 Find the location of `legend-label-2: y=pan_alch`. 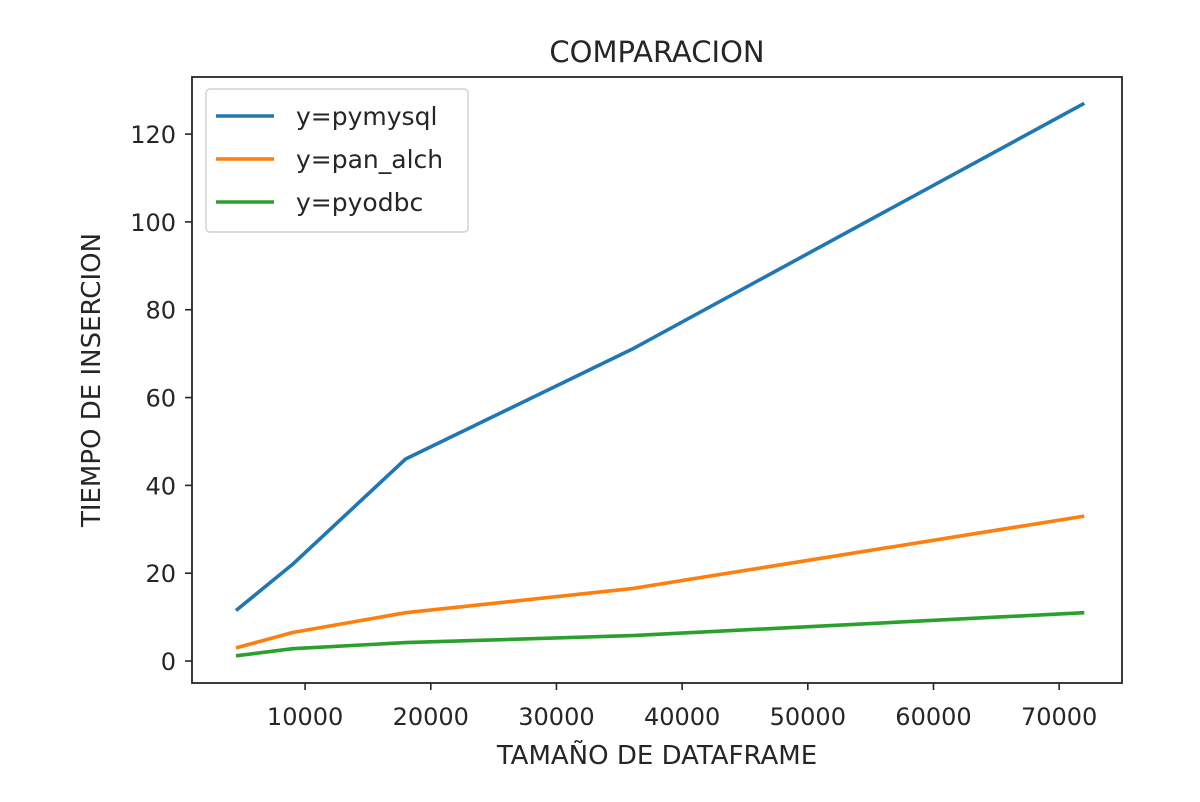

legend-label-2: y=pan_alch is located at coordinates (369, 159).